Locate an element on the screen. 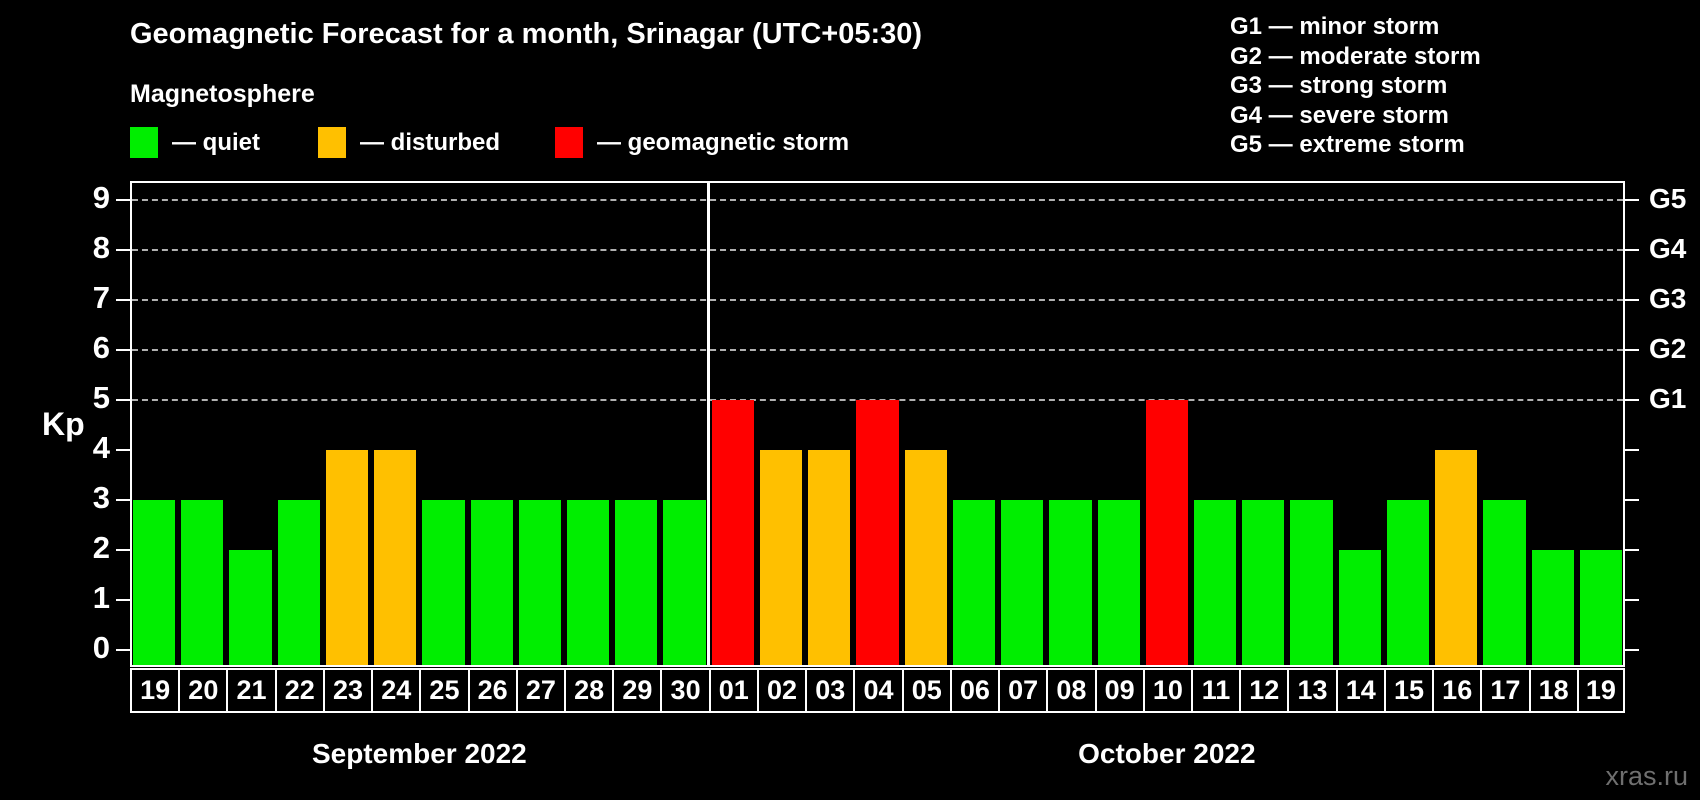  day-label-box: 20 is located at coordinates (203, 690).